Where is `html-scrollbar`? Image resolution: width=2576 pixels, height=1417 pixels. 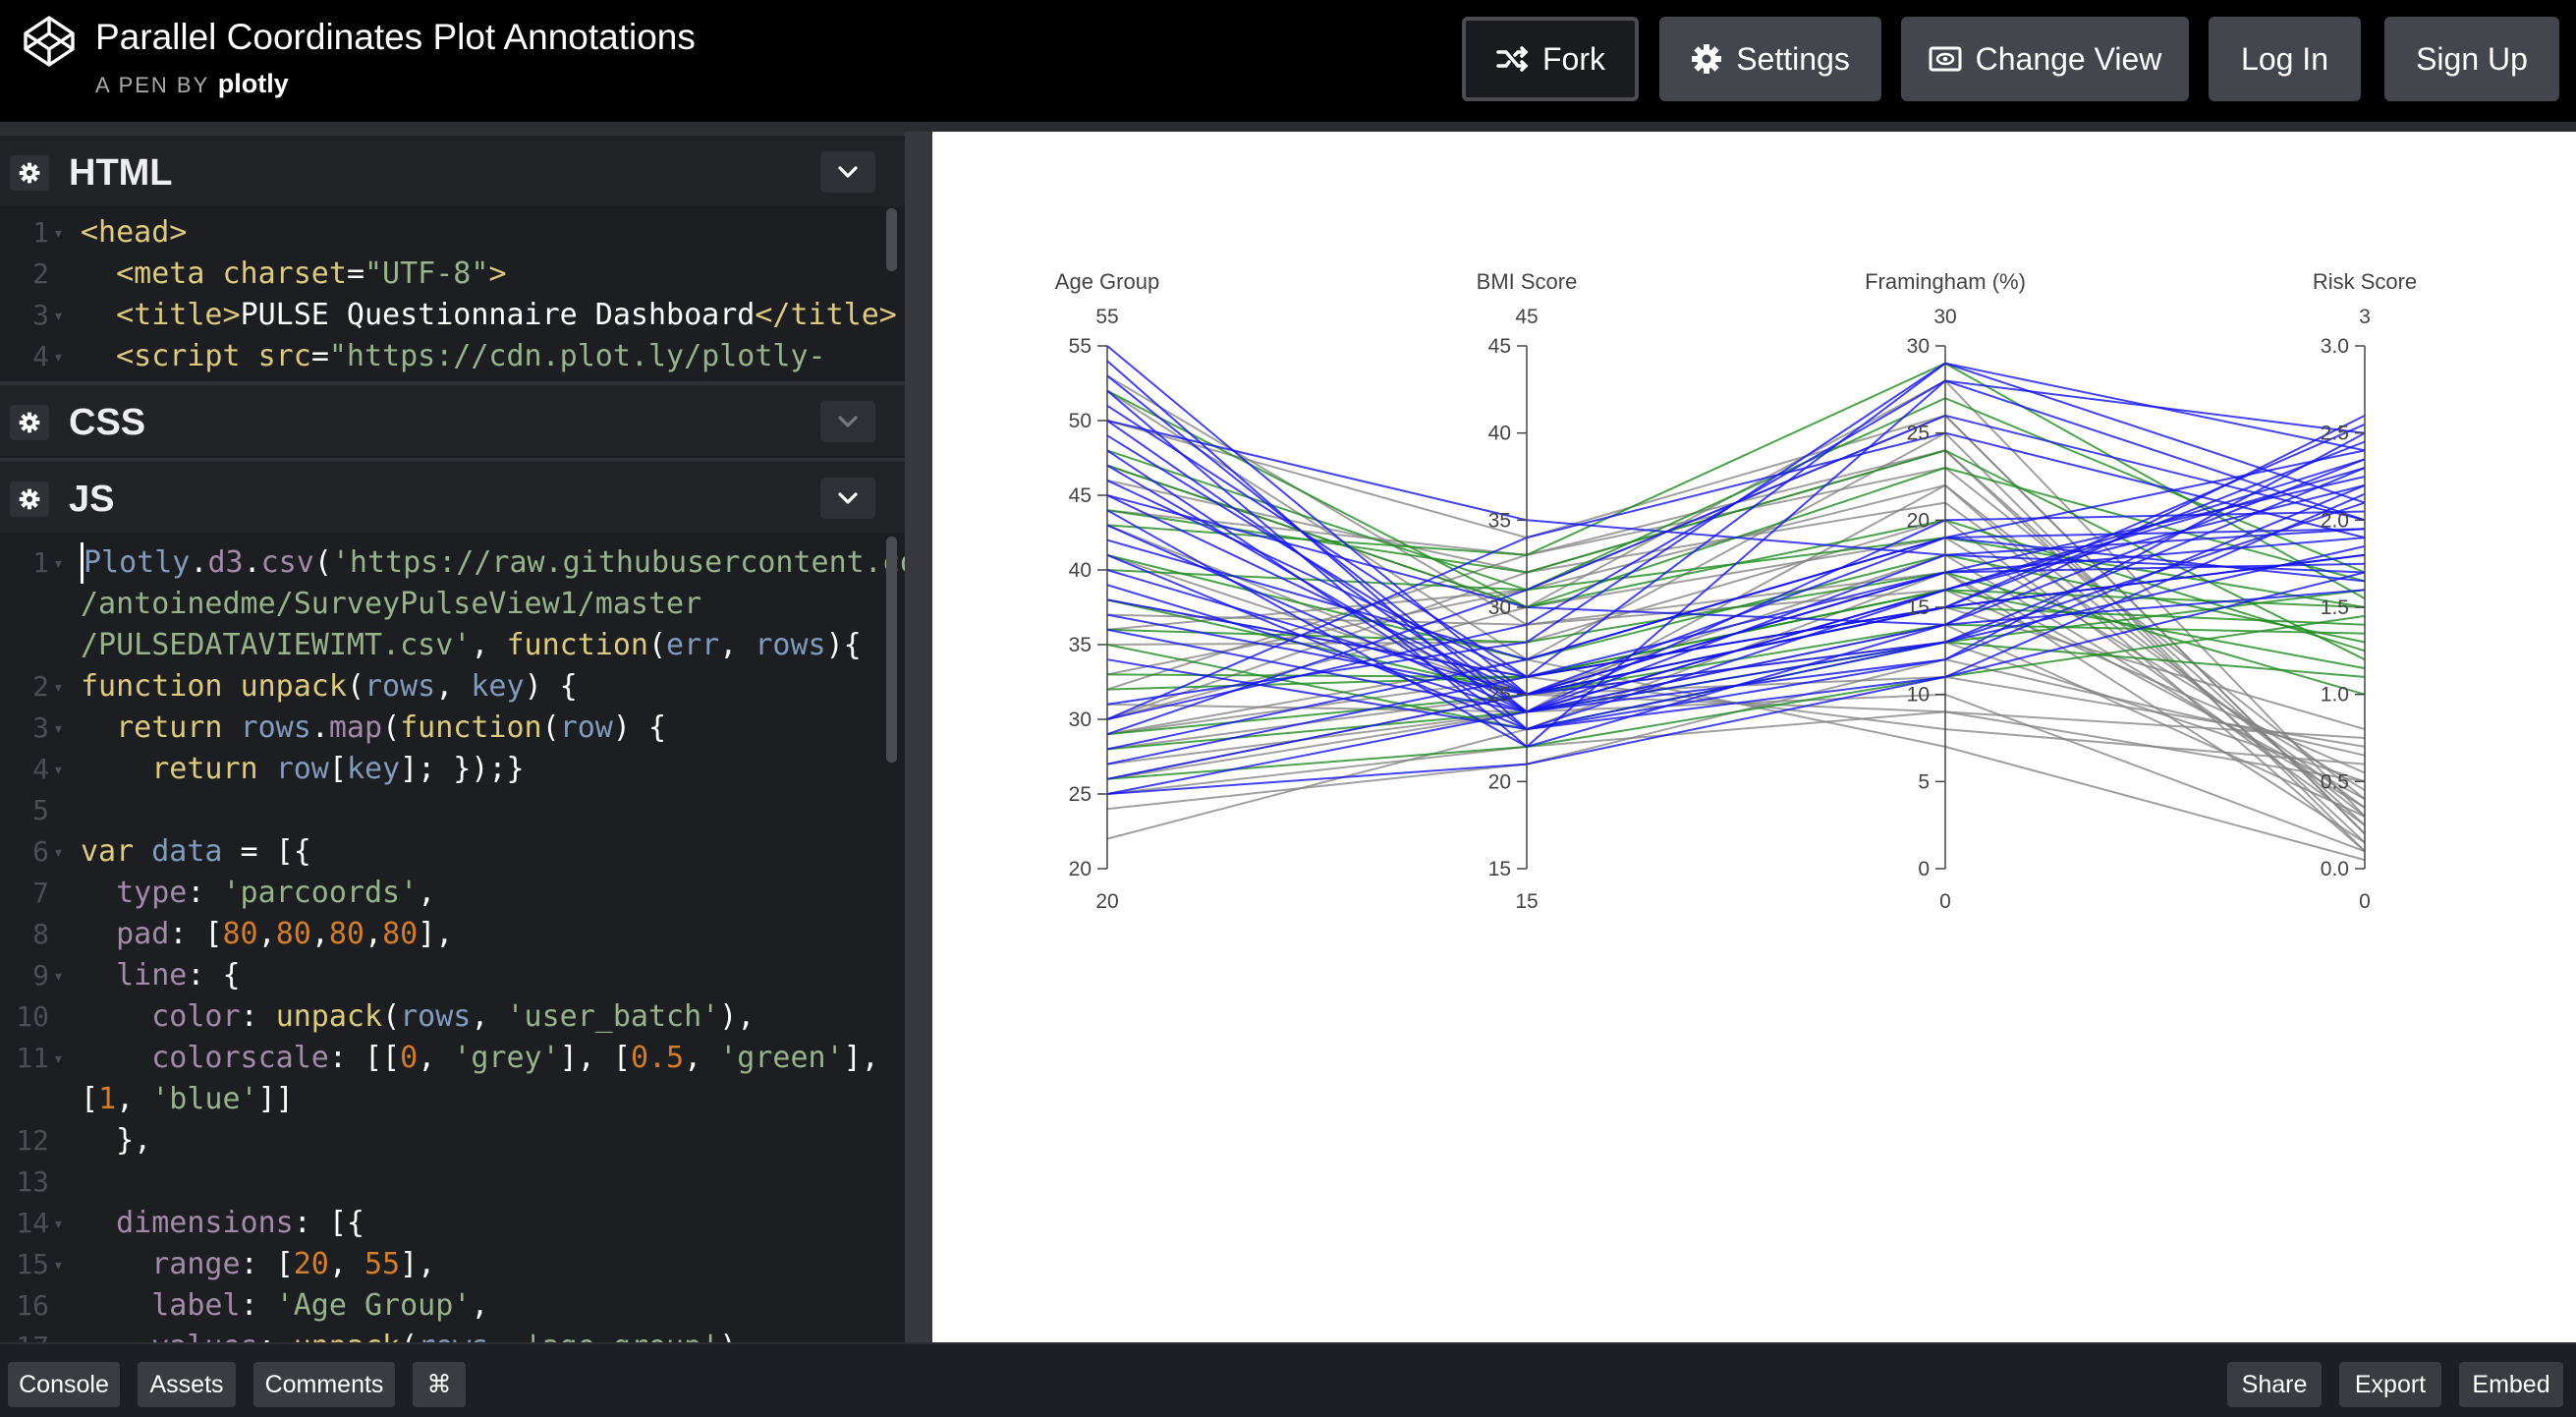 html-scrollbar is located at coordinates (891, 239).